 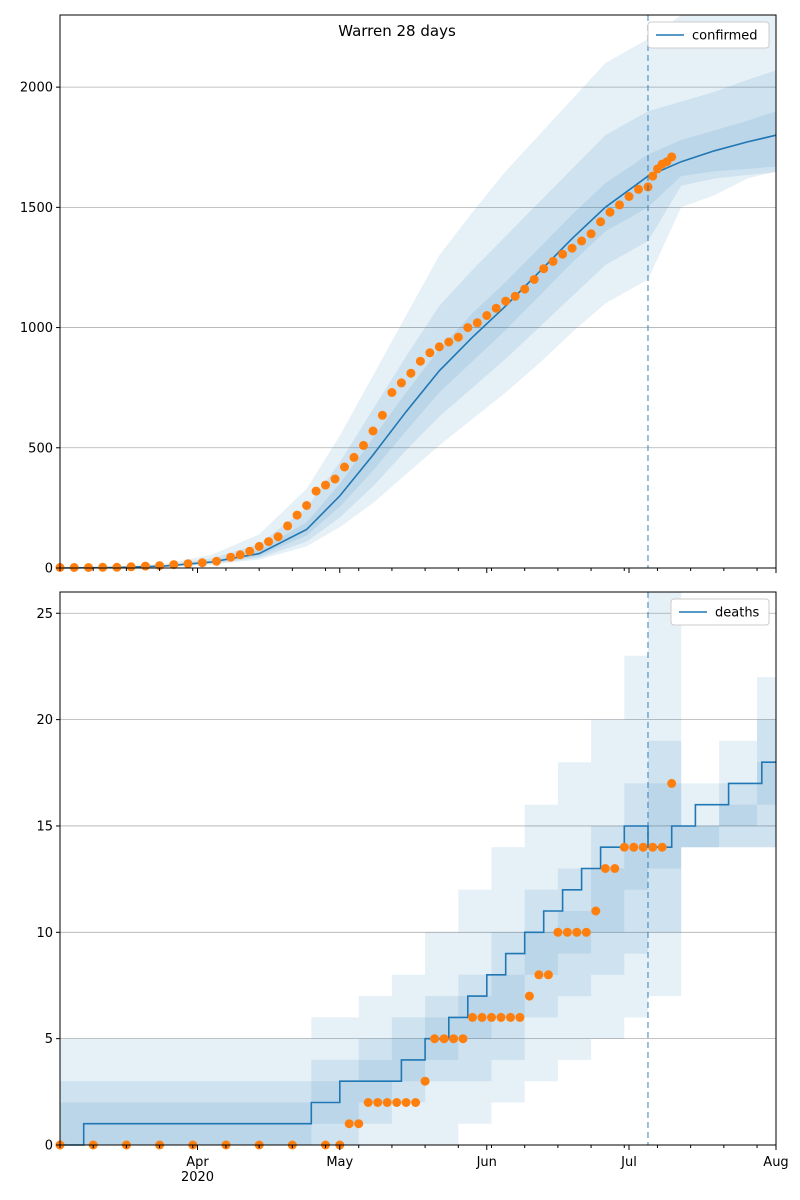 I want to click on deaths-ytick-label-0: 0, so click(x=49, y=1146).